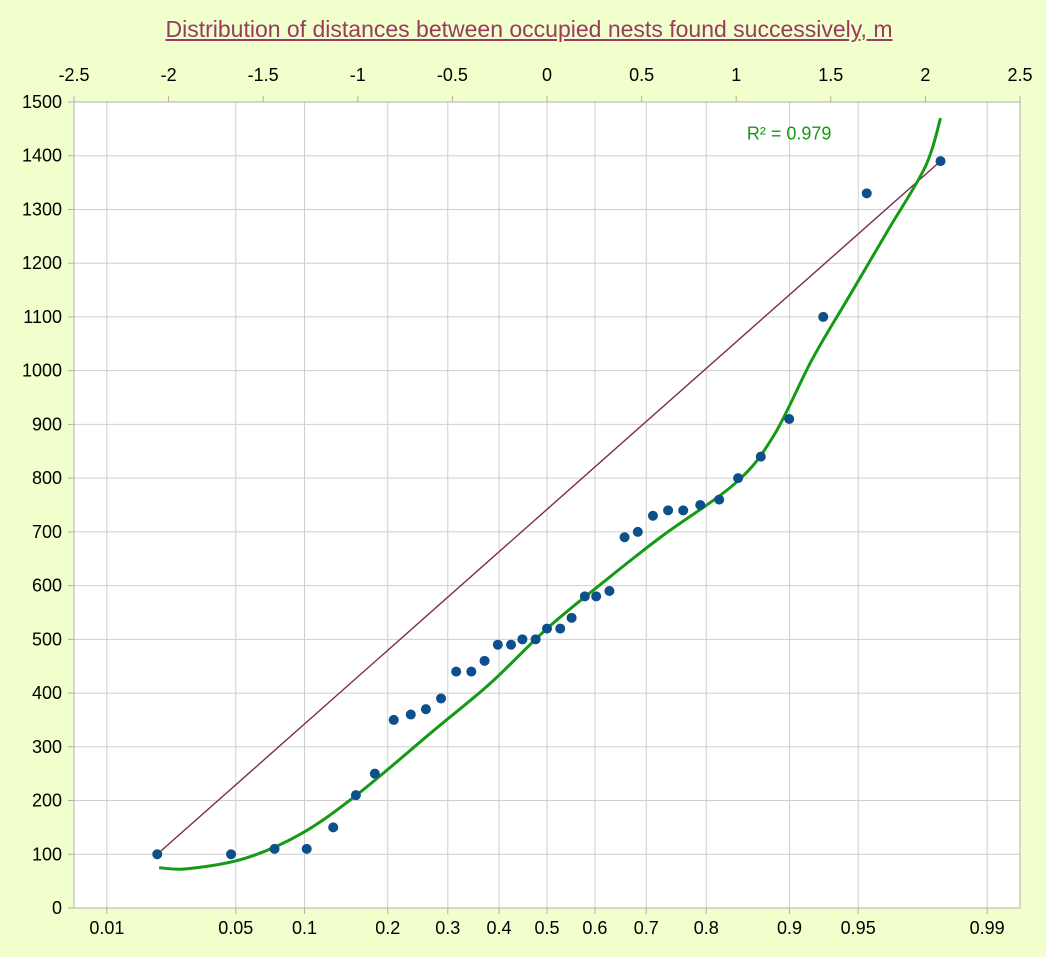 This screenshot has height=957, width=1046. Describe the element at coordinates (106, 928) in the screenshot. I see `bottom-tick-label: 0.01` at that location.